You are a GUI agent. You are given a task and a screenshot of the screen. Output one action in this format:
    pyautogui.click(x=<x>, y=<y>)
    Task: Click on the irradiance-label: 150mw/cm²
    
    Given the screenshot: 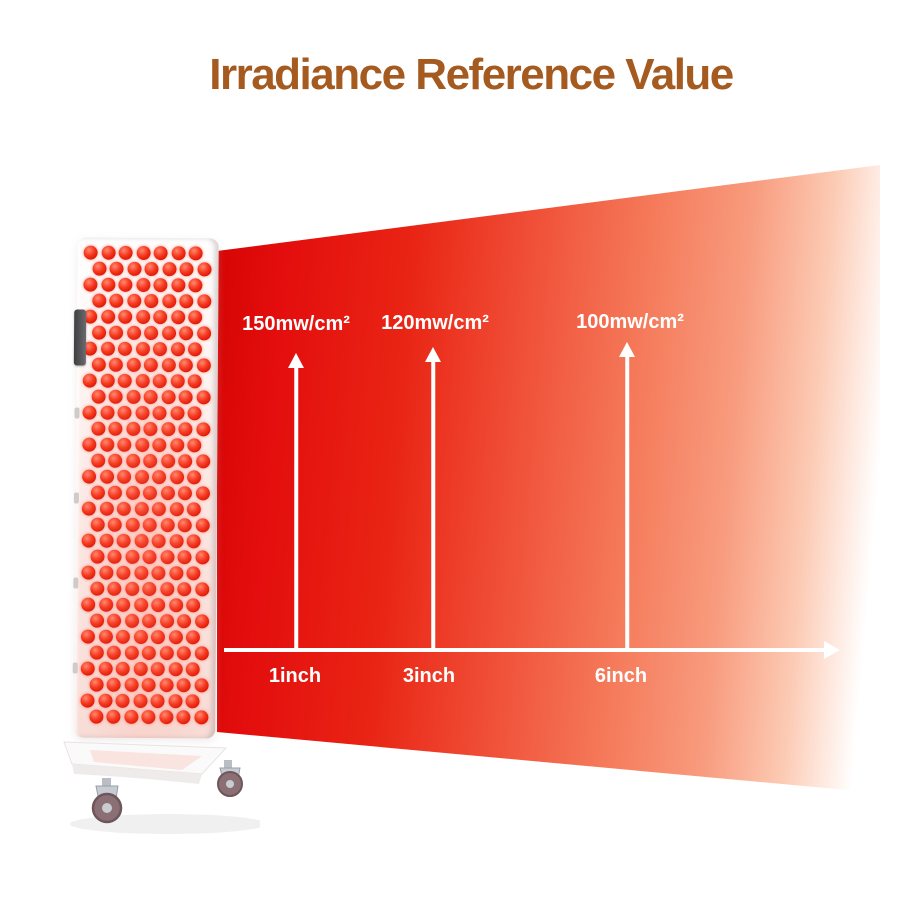 What is the action you would take?
    pyautogui.click(x=296, y=324)
    